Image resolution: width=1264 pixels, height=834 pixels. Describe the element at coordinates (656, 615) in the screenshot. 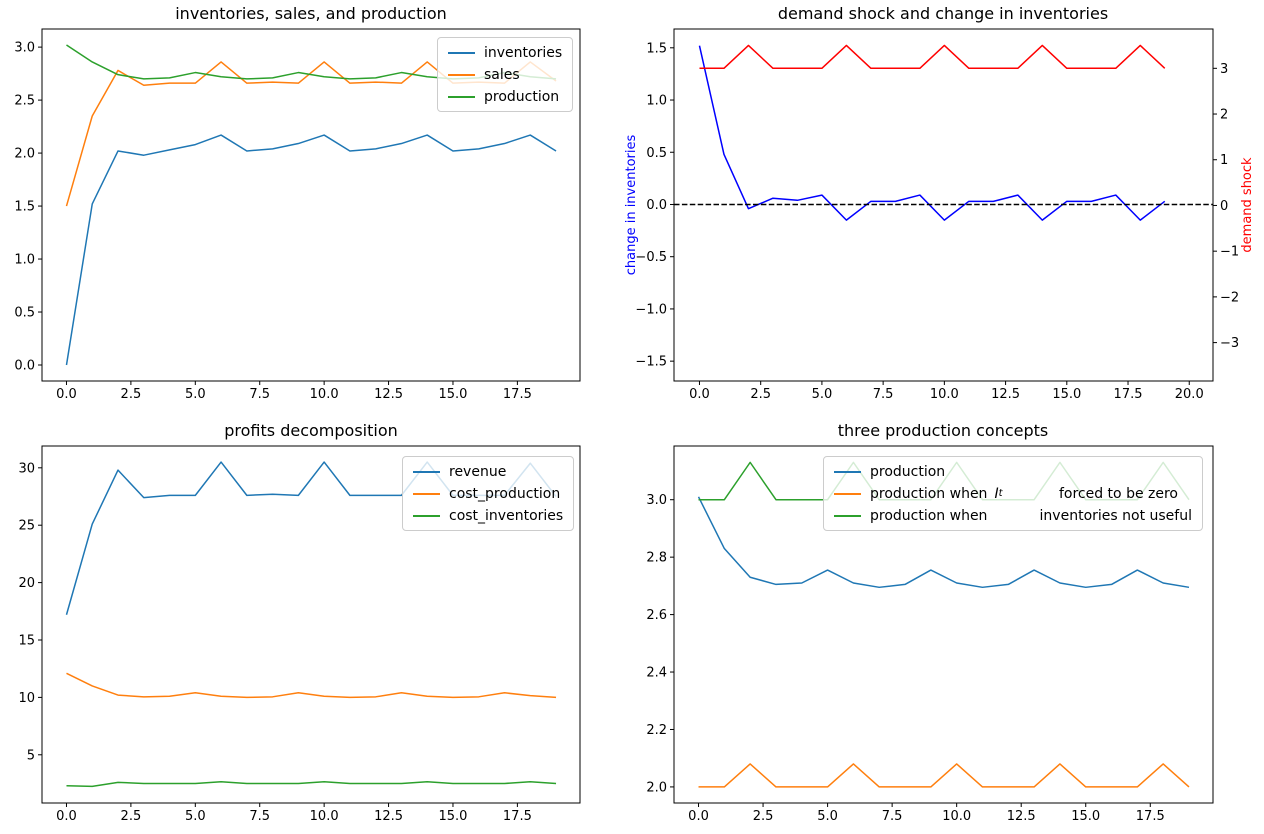

I see `y-tick-label: 2.6` at that location.